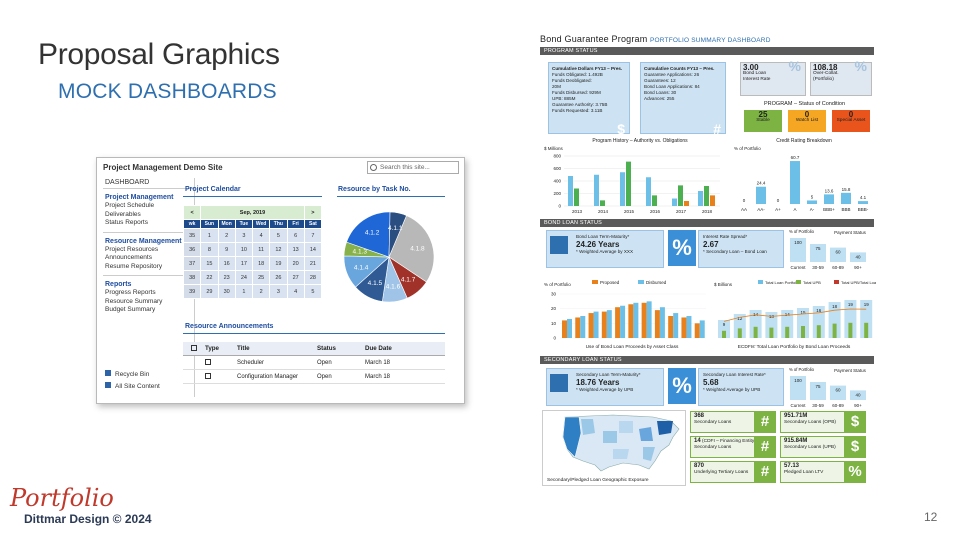 The width and height of the screenshot is (960, 540). What do you see at coordinates (132, 374) in the screenshot?
I see `recycle-bin-link: Recycle Bin` at bounding box center [132, 374].